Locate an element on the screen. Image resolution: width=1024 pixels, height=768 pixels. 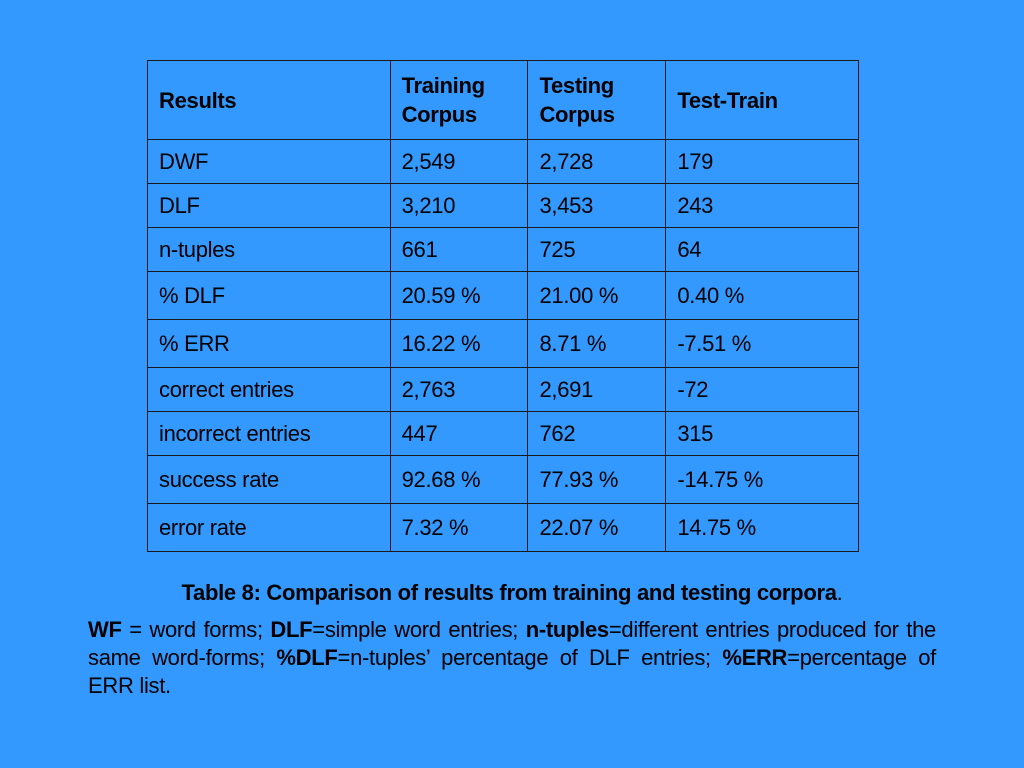
table-row: incorrect entries 447 762 315 is located at coordinates (503, 433).